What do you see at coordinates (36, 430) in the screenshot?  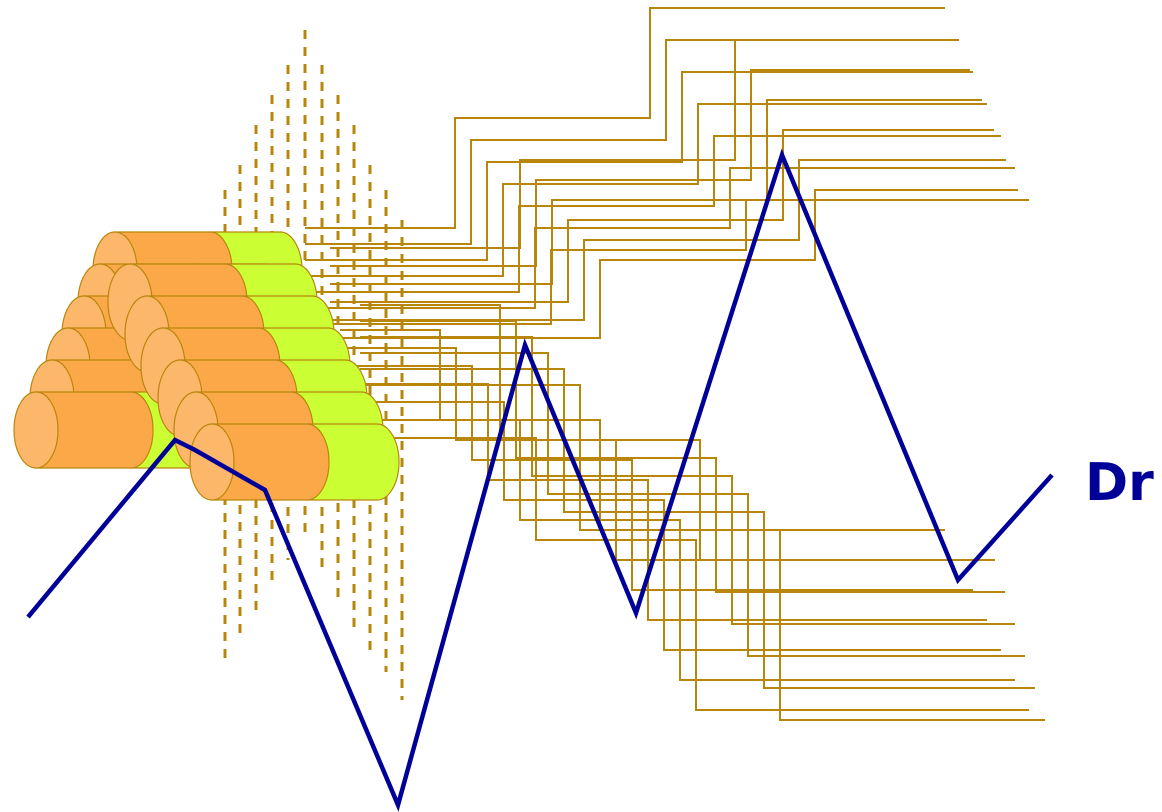 I see `cylinder-cap` at bounding box center [36, 430].